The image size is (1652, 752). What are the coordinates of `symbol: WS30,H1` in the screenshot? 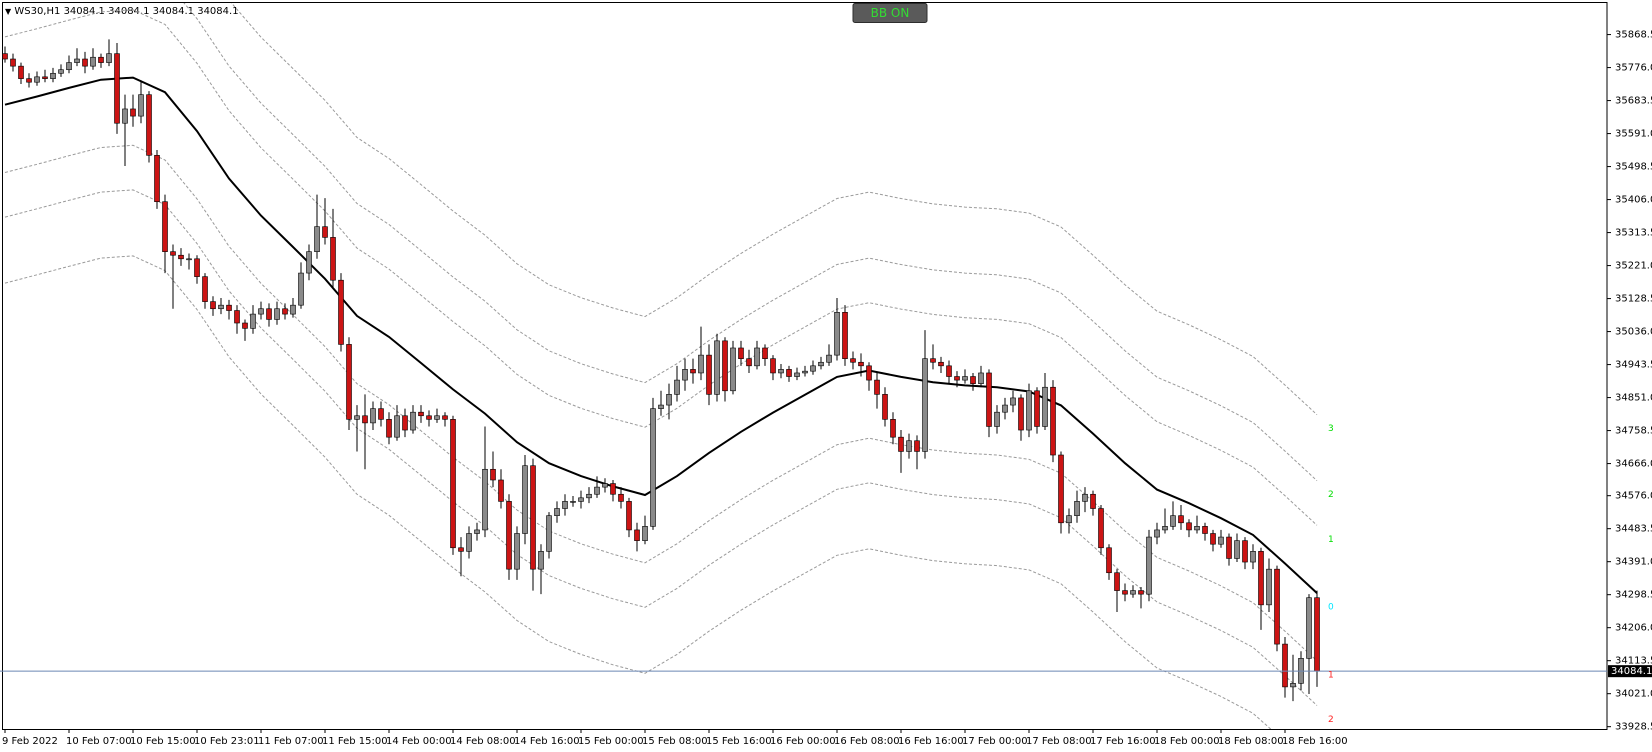 It's located at (37, 11).